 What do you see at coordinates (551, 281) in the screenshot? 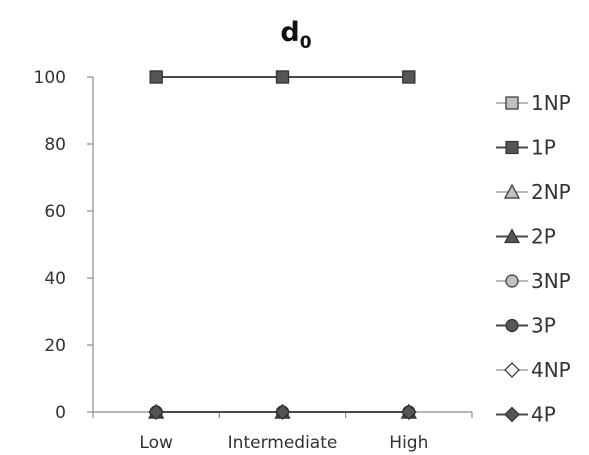
I see `legend-label: 3NP` at bounding box center [551, 281].